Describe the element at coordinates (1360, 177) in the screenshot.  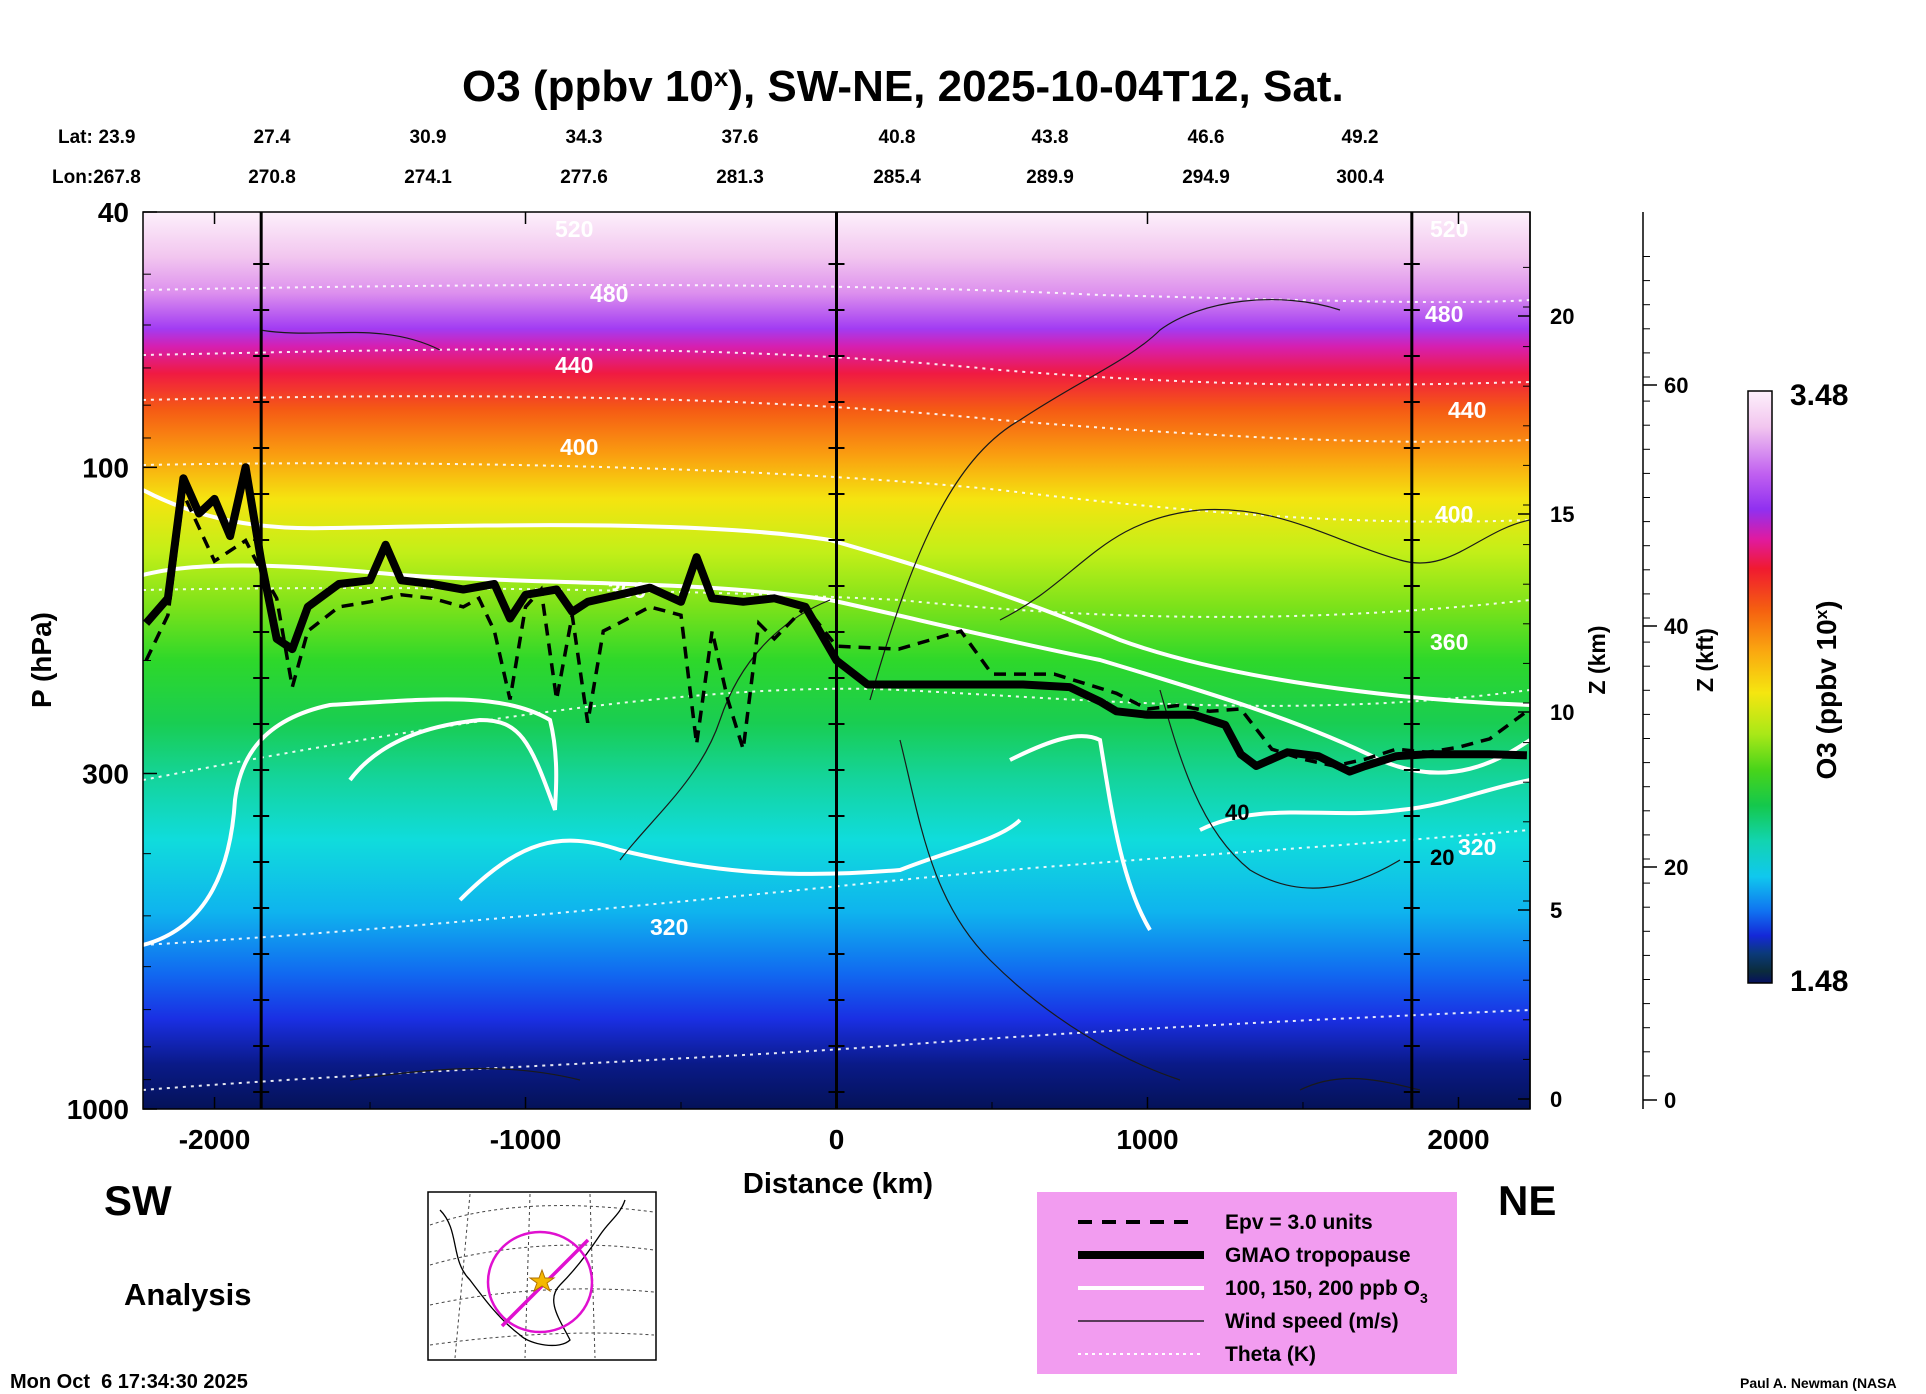
I see `lon-value: 300.4` at that location.